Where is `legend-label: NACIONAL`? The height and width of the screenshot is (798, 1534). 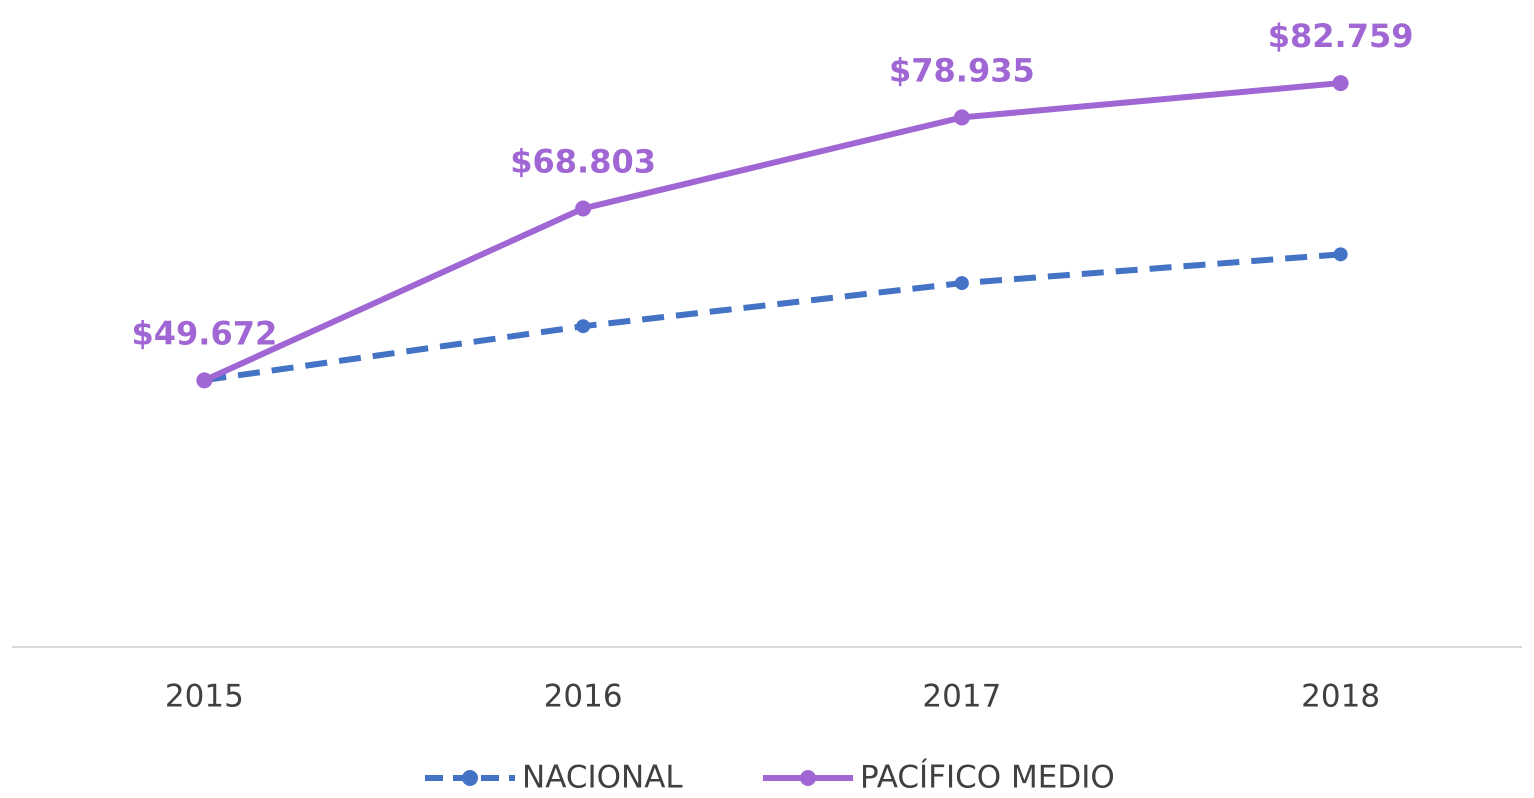
legend-label: NACIONAL is located at coordinates (602, 778).